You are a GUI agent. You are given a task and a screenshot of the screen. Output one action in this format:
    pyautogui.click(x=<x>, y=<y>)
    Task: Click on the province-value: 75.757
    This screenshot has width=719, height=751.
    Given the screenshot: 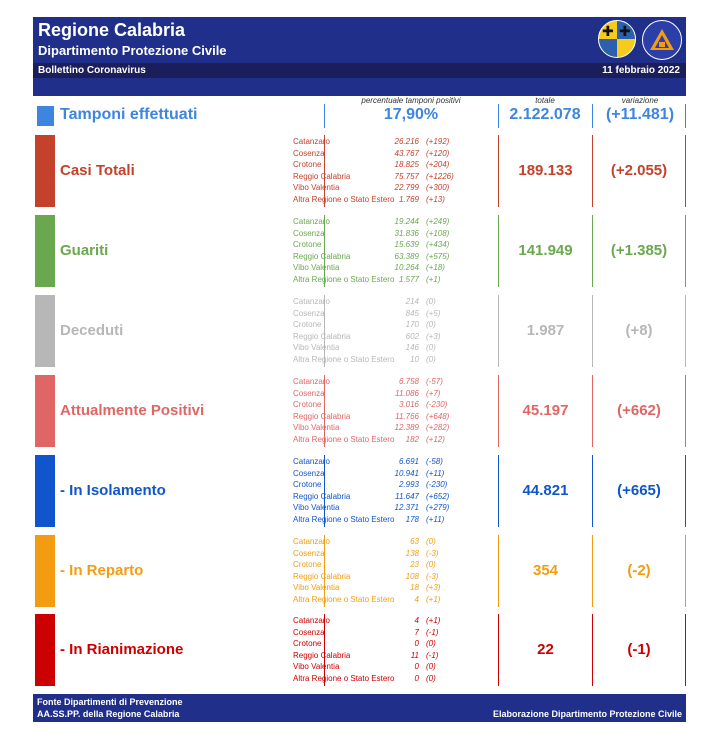 What is the action you would take?
    pyautogui.click(x=406, y=176)
    